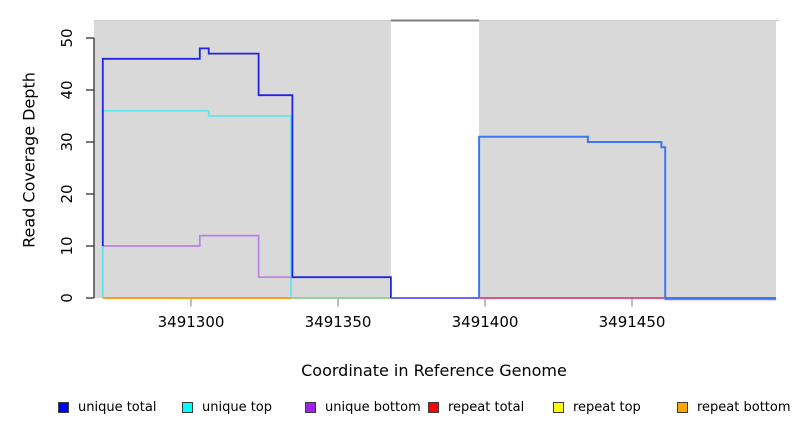 The image size is (792, 432). Describe the element at coordinates (433, 407) in the screenshot. I see `repeat-total-swatch-icon` at that location.